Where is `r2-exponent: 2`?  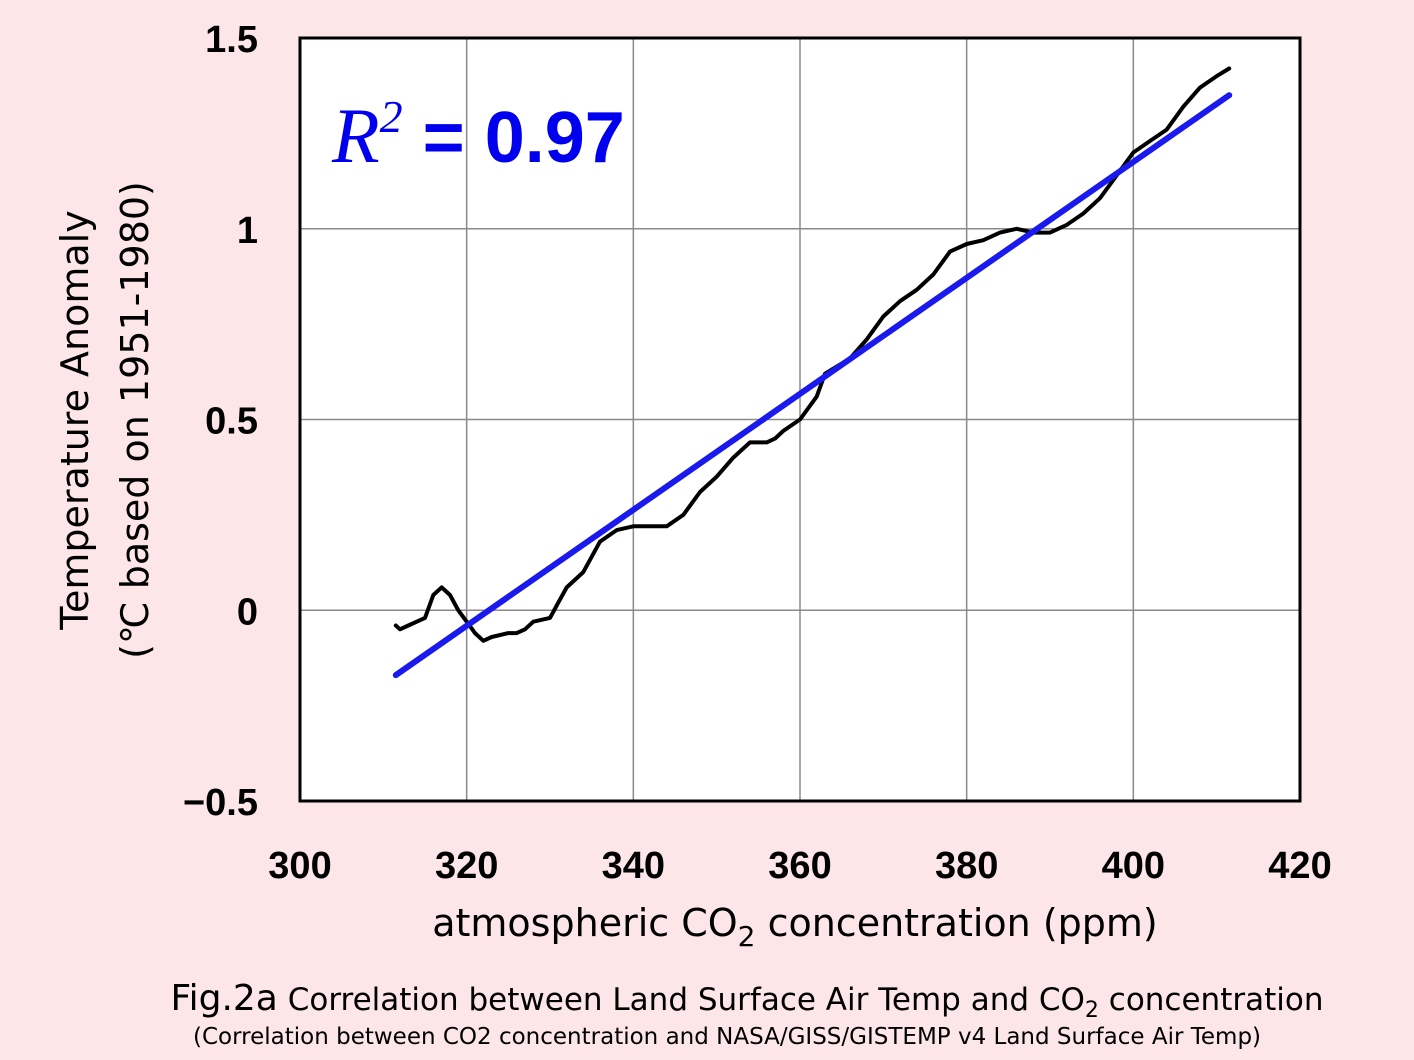
r2-exponent: 2 is located at coordinates (391, 116).